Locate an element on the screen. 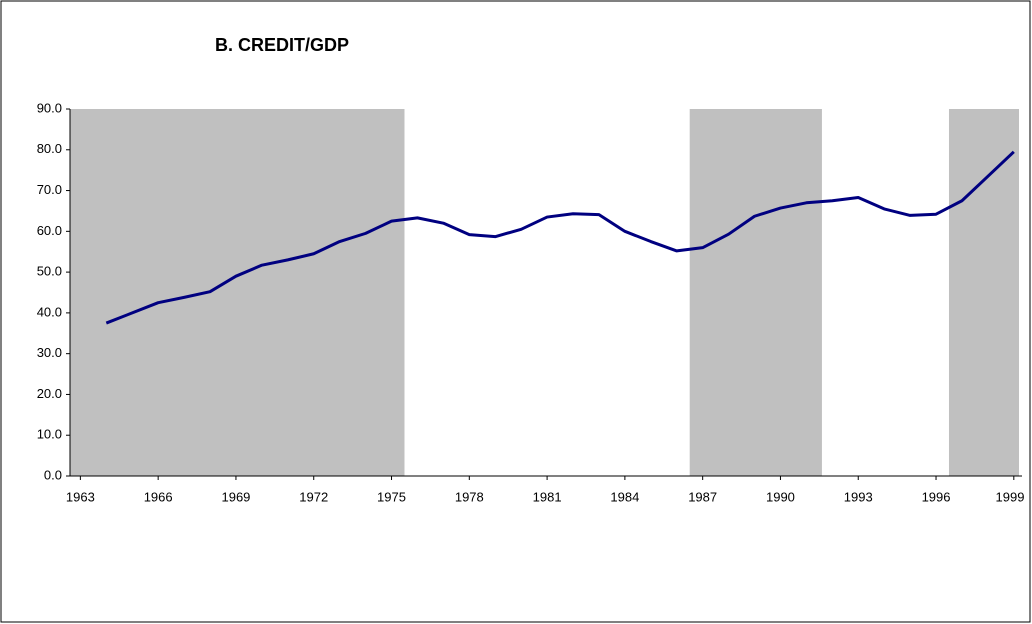 This screenshot has width=1032, height=624. y-tick-label: 70.0 is located at coordinates (49, 189).